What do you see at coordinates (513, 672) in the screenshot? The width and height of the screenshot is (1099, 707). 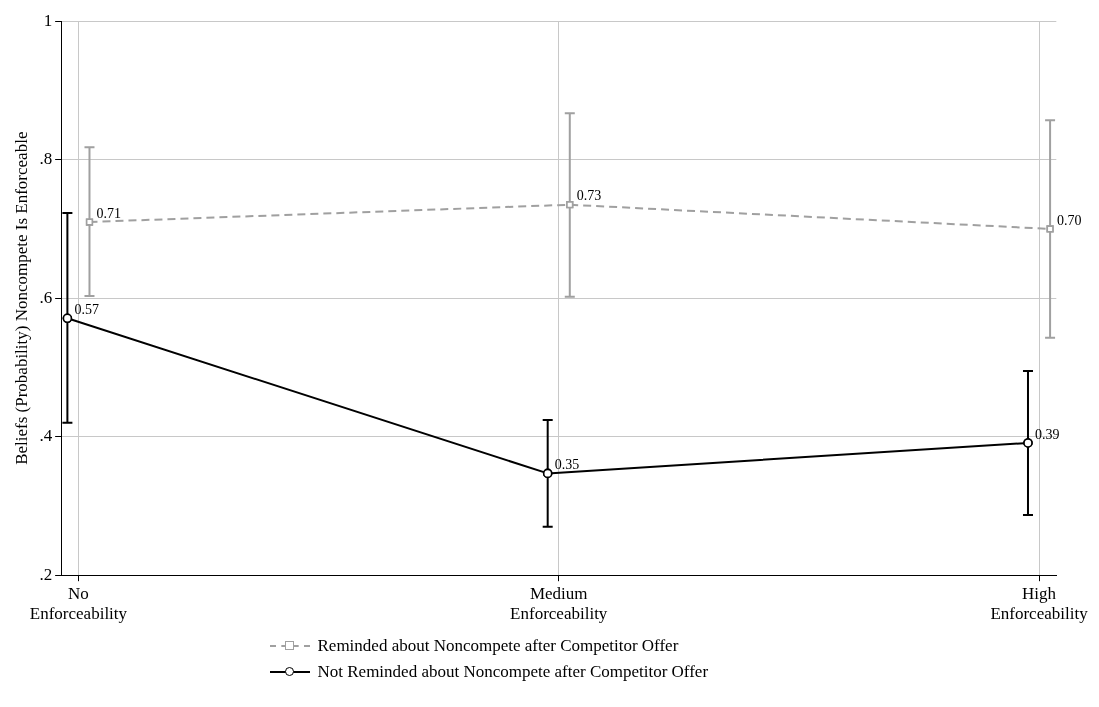 I see `legend-label: Not Reminded about Noncompete after Competitor Offer` at bounding box center [513, 672].